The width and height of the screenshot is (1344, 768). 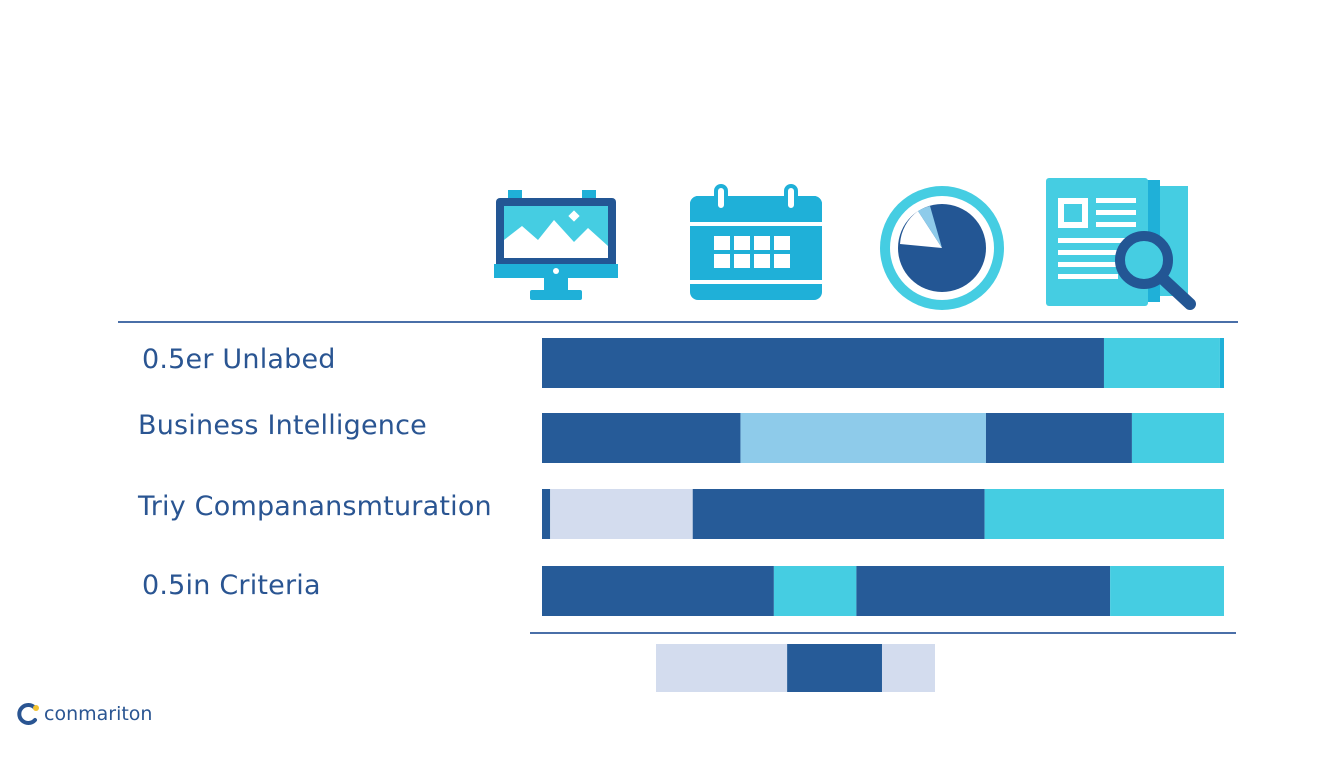 I want to click on top-rule, so click(x=678, y=322).